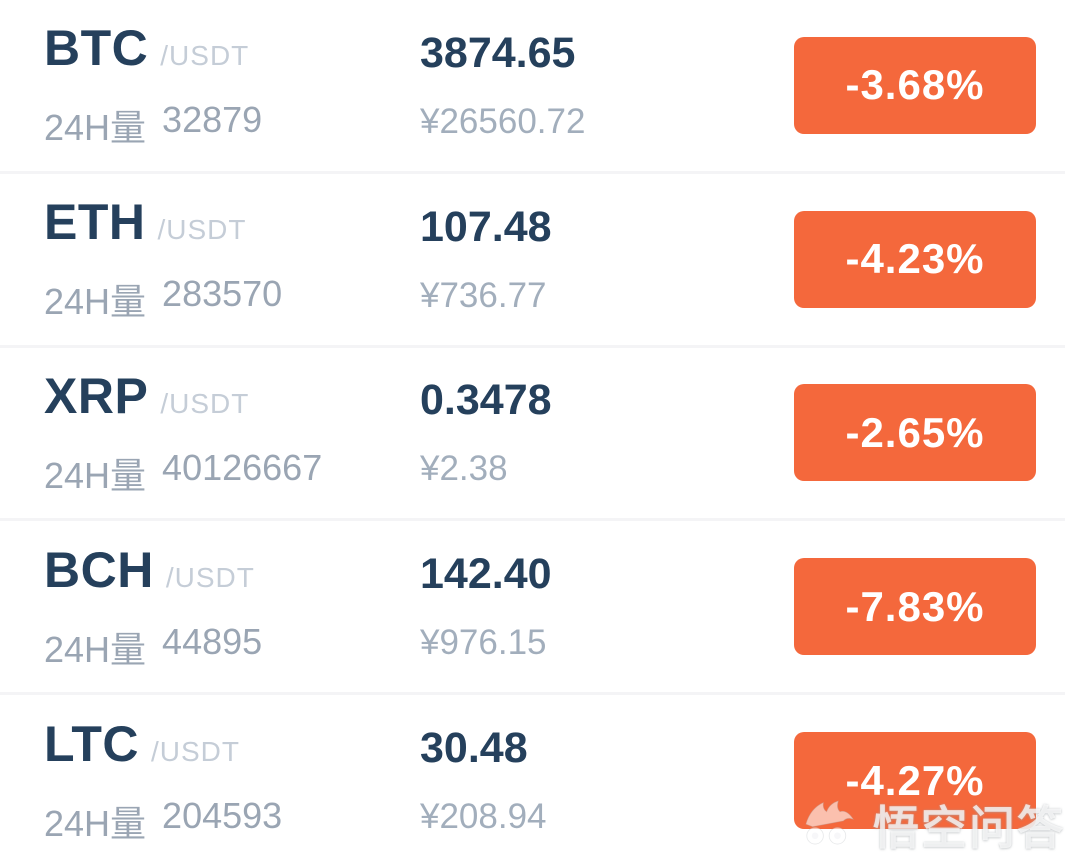 The height and width of the screenshot is (866, 1065). I want to click on volume-value: 40126667, so click(242, 467).